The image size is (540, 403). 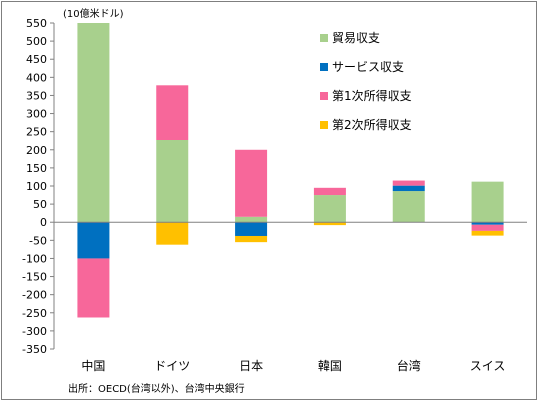 What do you see at coordinates (34, 331) in the screenshot?
I see `y-tick-label: -300` at bounding box center [34, 331].